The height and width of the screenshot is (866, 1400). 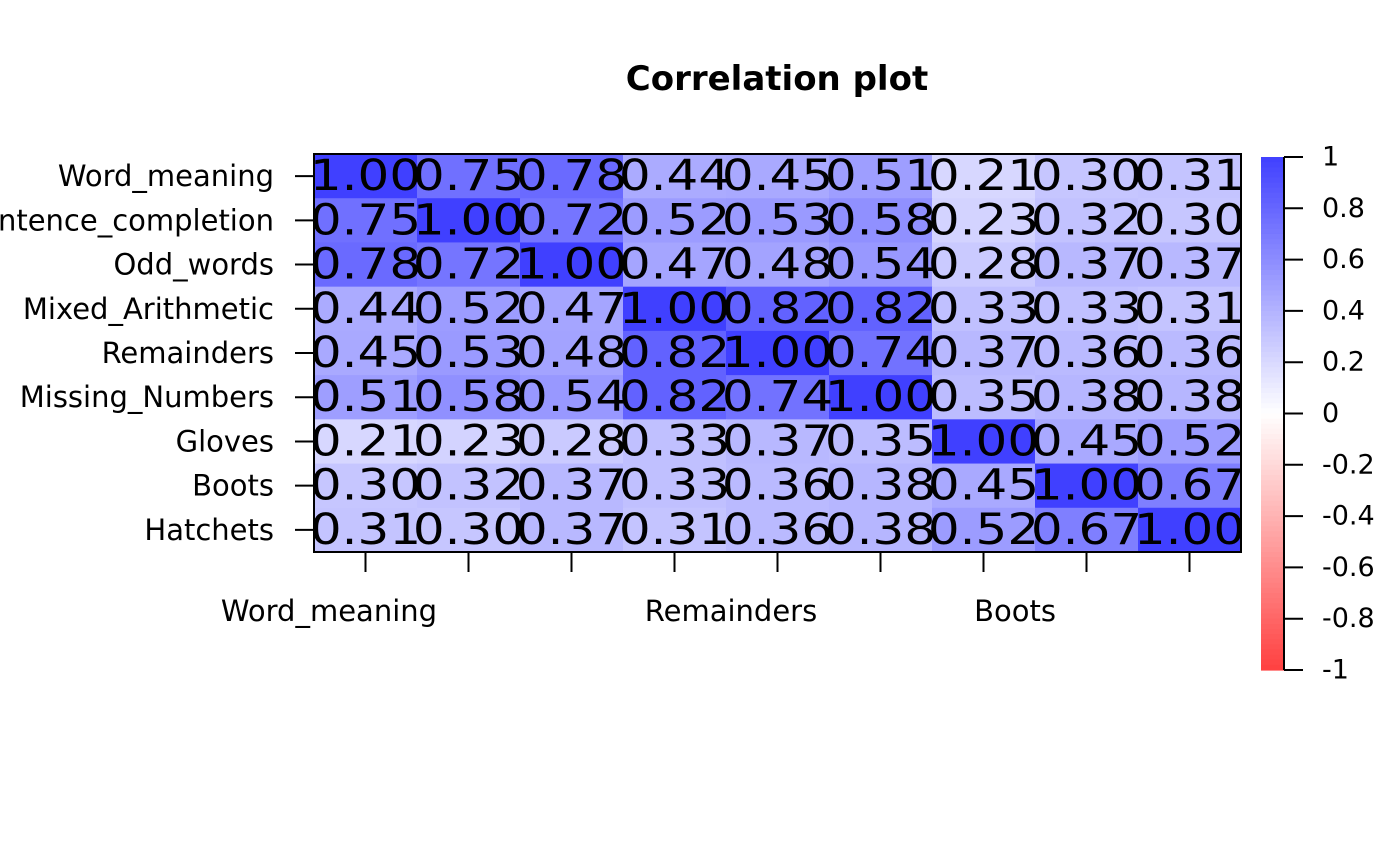 I want to click on cell-value-label: 0.45, so click(x=777, y=176).